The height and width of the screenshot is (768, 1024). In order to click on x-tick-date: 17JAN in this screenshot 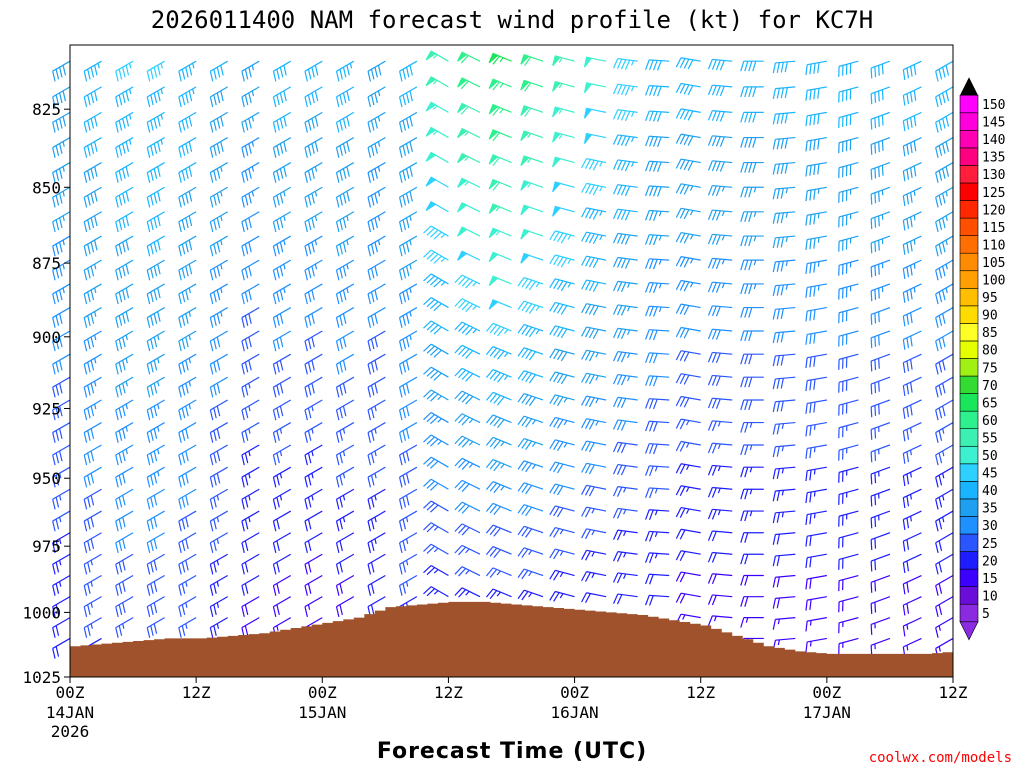, I will do `click(827, 712)`.